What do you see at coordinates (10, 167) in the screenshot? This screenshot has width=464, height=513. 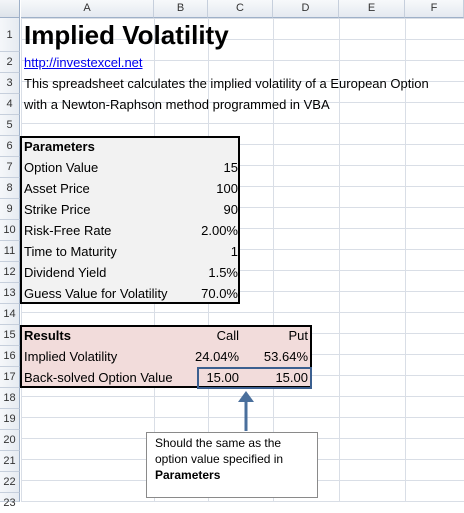 I see `row-header: 7` at bounding box center [10, 167].